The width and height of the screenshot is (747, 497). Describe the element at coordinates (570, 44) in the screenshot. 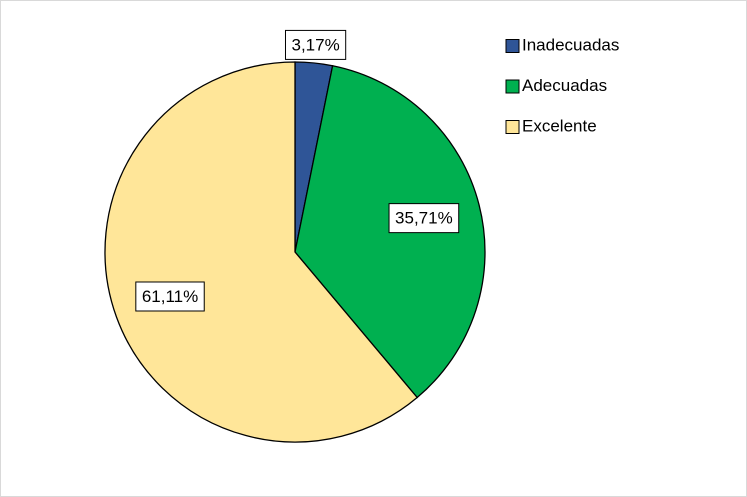

I see `legend-label: Inadecuadas` at that location.